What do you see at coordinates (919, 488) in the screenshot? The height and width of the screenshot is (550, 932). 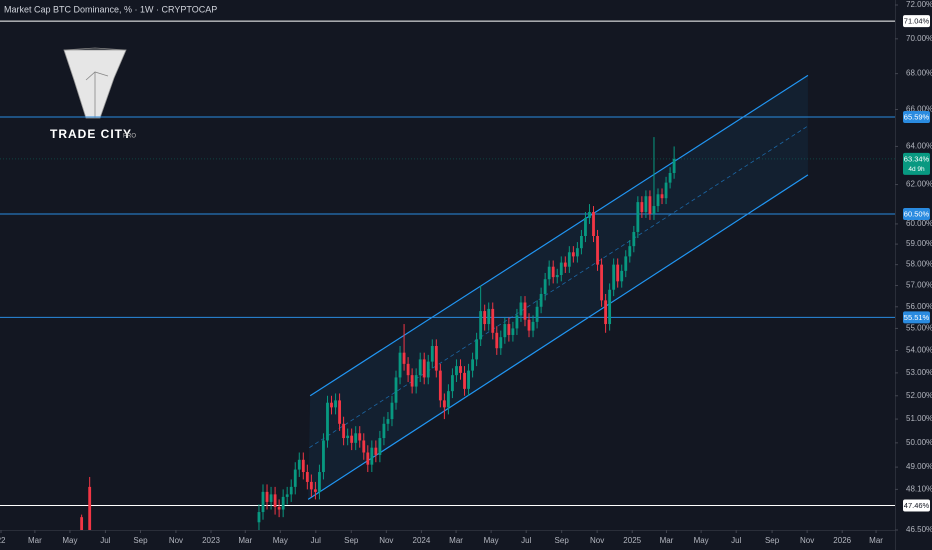 I see `y-tick-label: 48.10%` at bounding box center [919, 488].